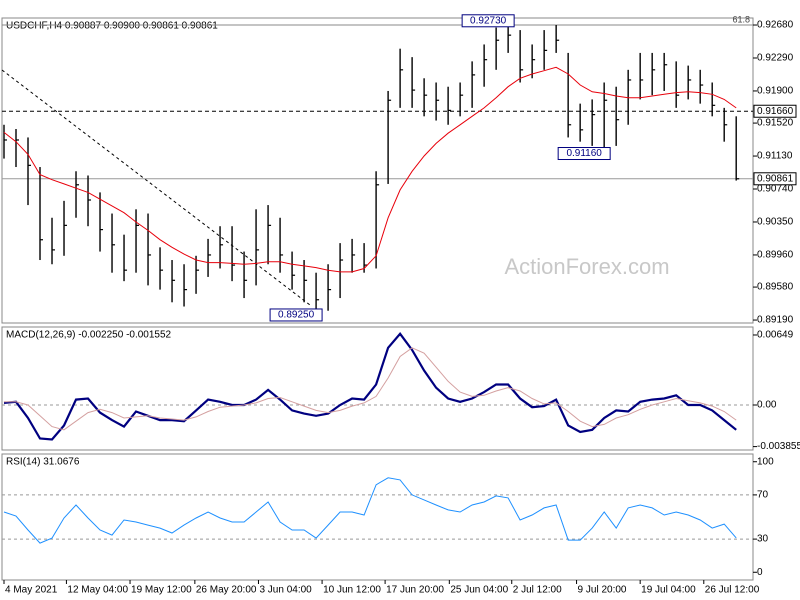 Image resolution: width=800 pixels, height=600 pixels. I want to click on x-tick-label: 12 May 04:00, so click(97, 590).